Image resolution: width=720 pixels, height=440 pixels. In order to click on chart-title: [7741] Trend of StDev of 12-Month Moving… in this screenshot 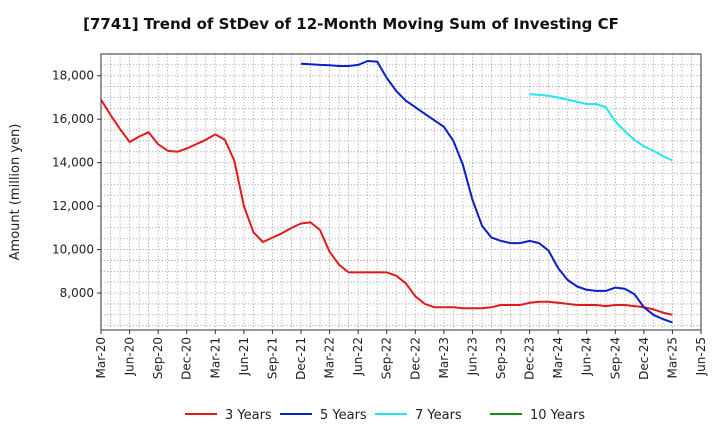, I will do `click(351, 24)`.